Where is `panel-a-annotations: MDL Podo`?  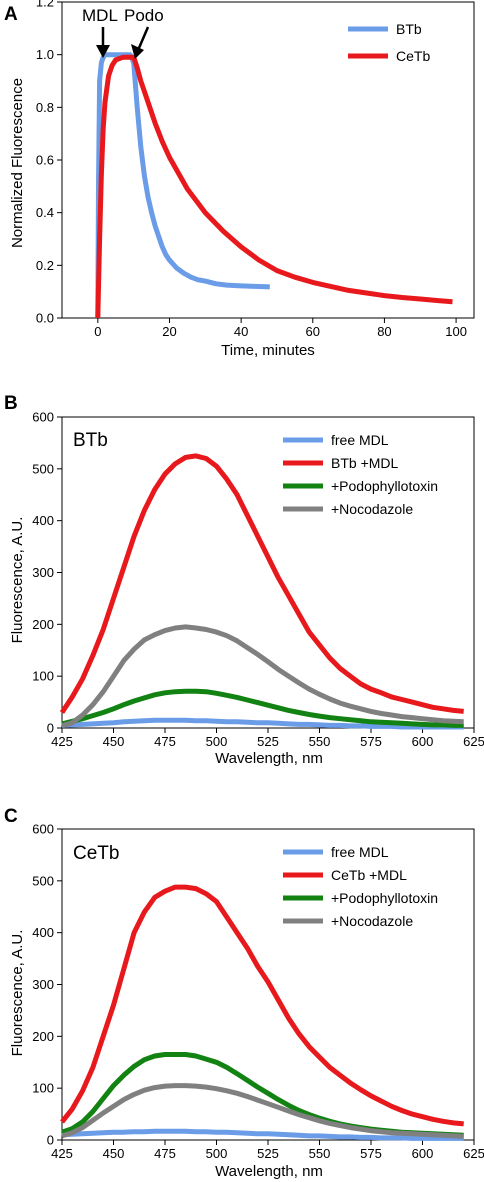
panel-a-annotations: MDL Podo is located at coordinates (123, 32).